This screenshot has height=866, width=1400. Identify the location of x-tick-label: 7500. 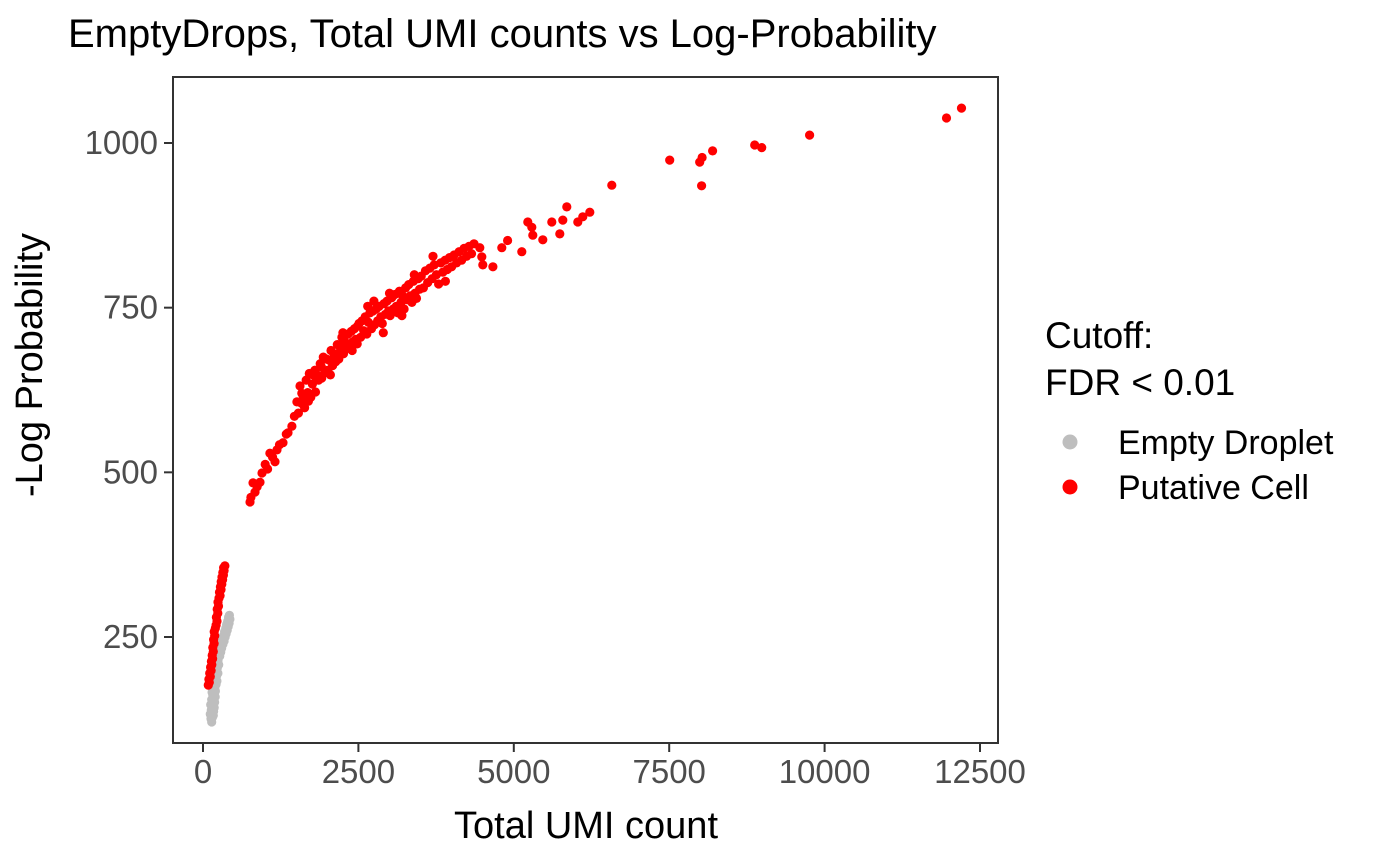
(668, 771).